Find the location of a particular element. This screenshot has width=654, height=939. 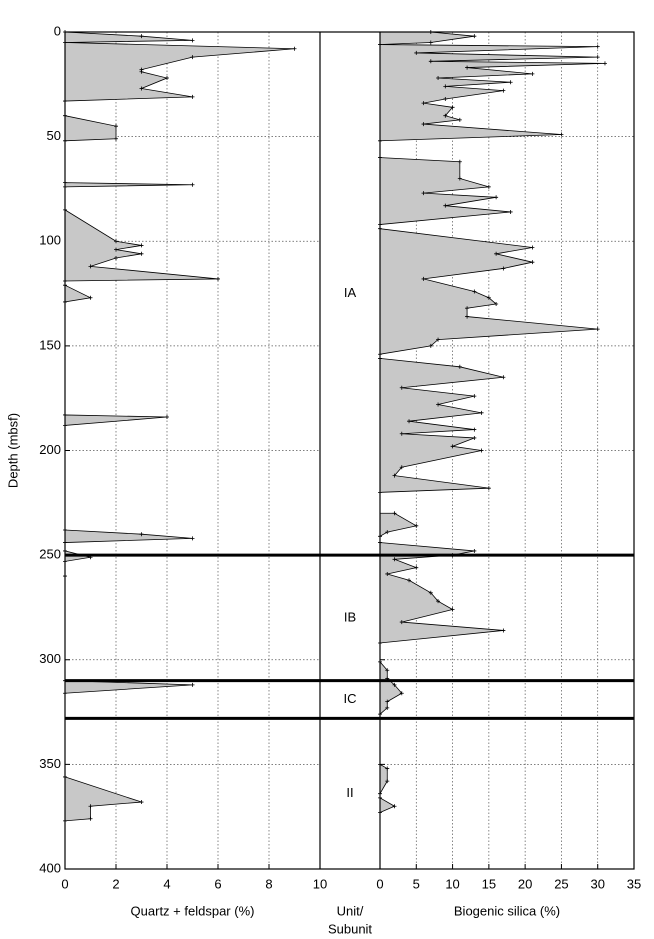

y-tick-label: 300 is located at coordinates (50, 658).